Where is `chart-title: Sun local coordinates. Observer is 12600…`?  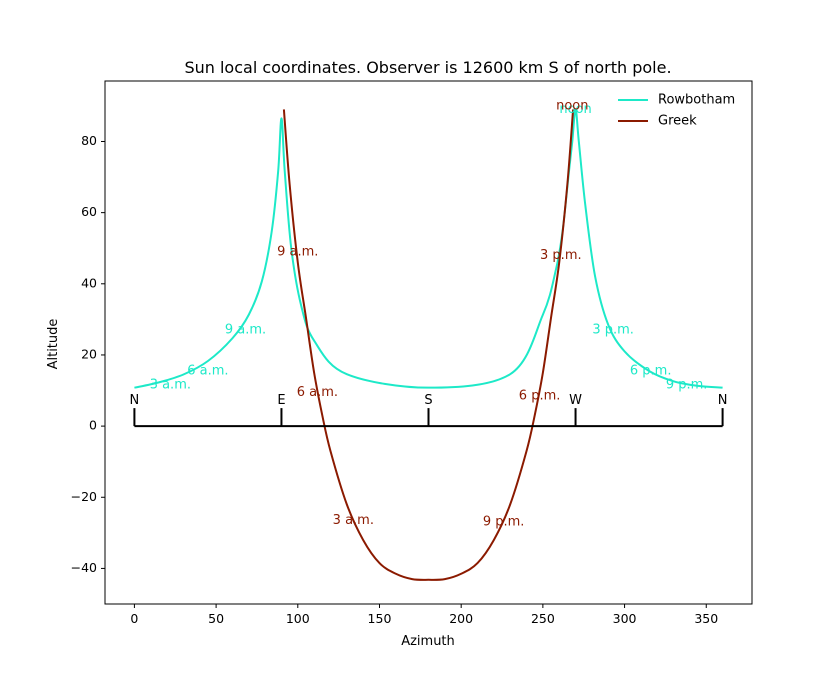 chart-title: Sun local coordinates. Observer is 12600… is located at coordinates (427, 67).